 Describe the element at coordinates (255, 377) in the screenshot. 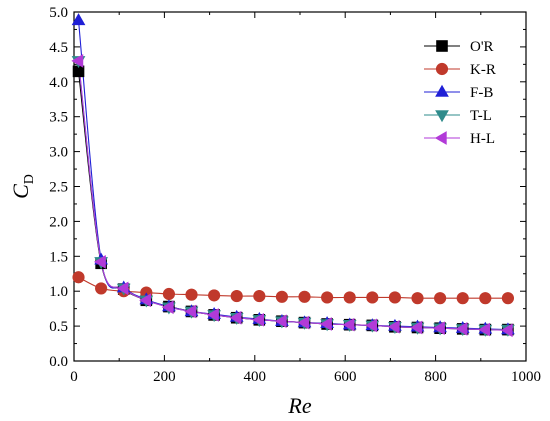

I see `x-tick-label: 400` at that location.